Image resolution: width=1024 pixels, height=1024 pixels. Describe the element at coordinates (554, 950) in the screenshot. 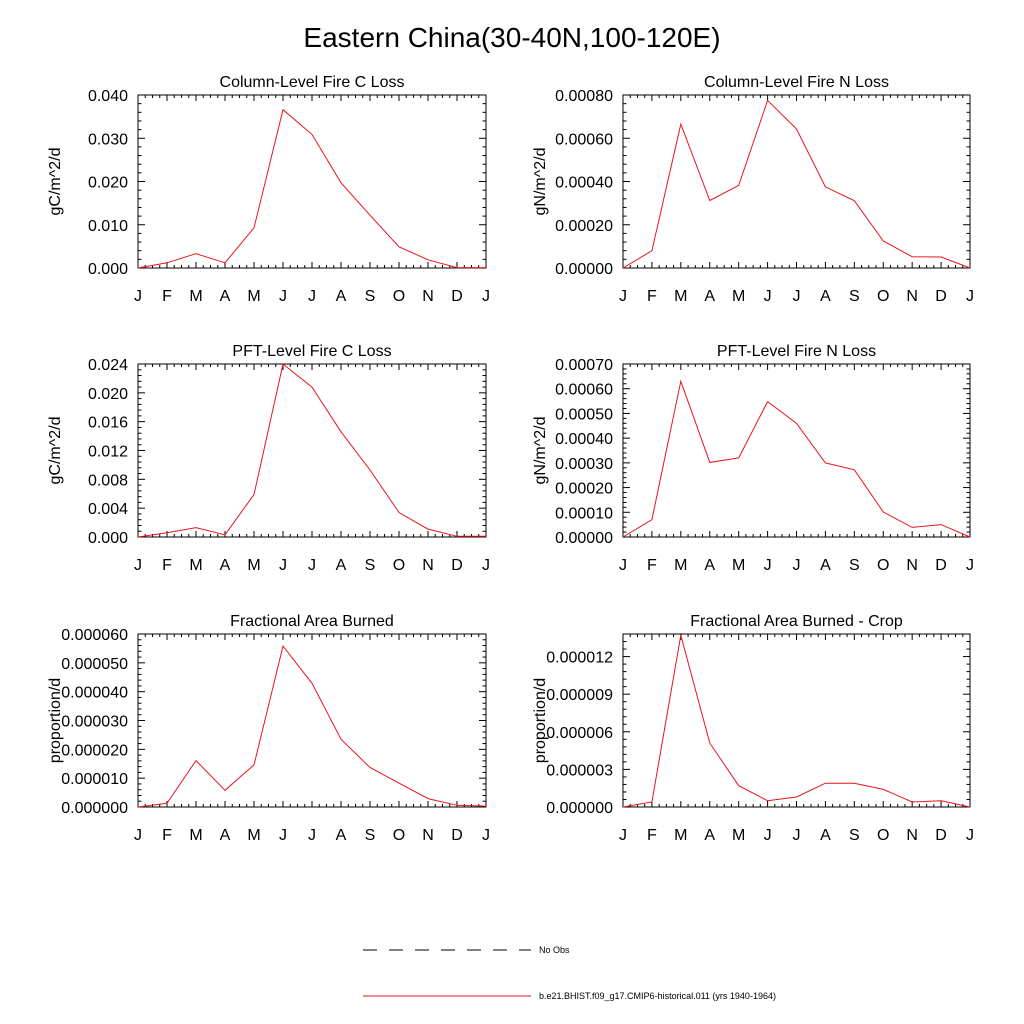

I see `legend-label: No Obs` at that location.